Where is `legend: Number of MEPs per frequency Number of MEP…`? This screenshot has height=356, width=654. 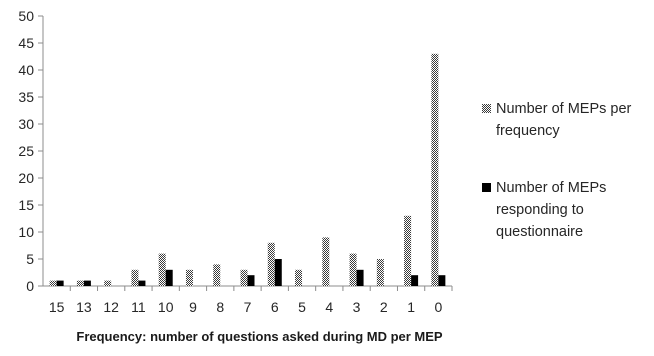 legend: Number of MEPs per frequency Number of MEP… is located at coordinates (557, 170).